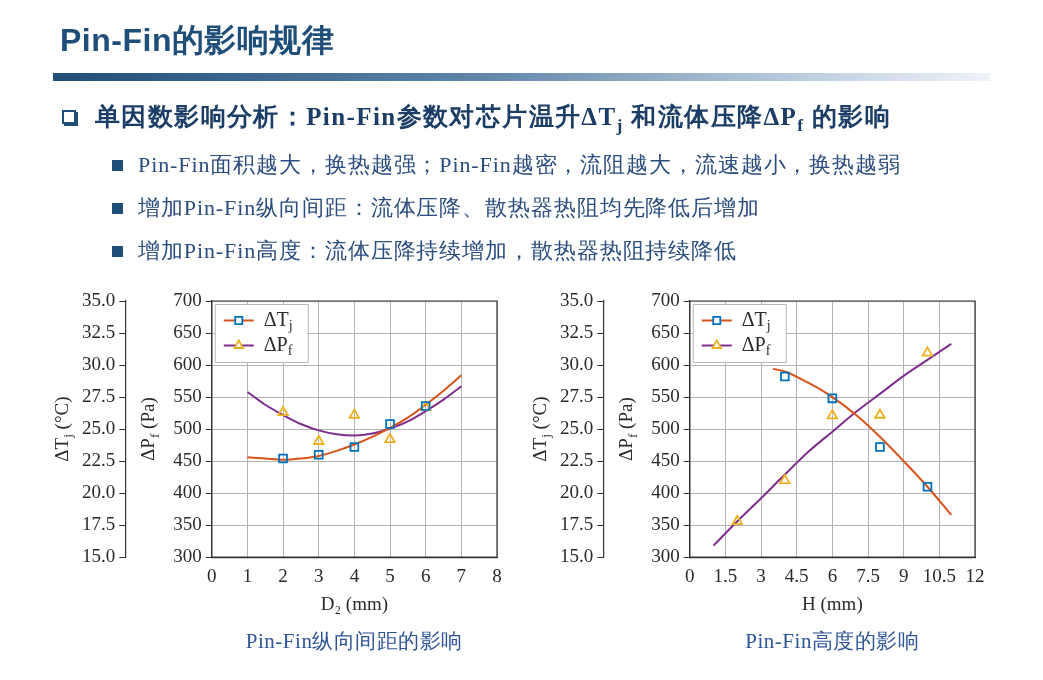  What do you see at coordinates (461, 575) in the screenshot?
I see `x-tick-label: 7` at bounding box center [461, 575].